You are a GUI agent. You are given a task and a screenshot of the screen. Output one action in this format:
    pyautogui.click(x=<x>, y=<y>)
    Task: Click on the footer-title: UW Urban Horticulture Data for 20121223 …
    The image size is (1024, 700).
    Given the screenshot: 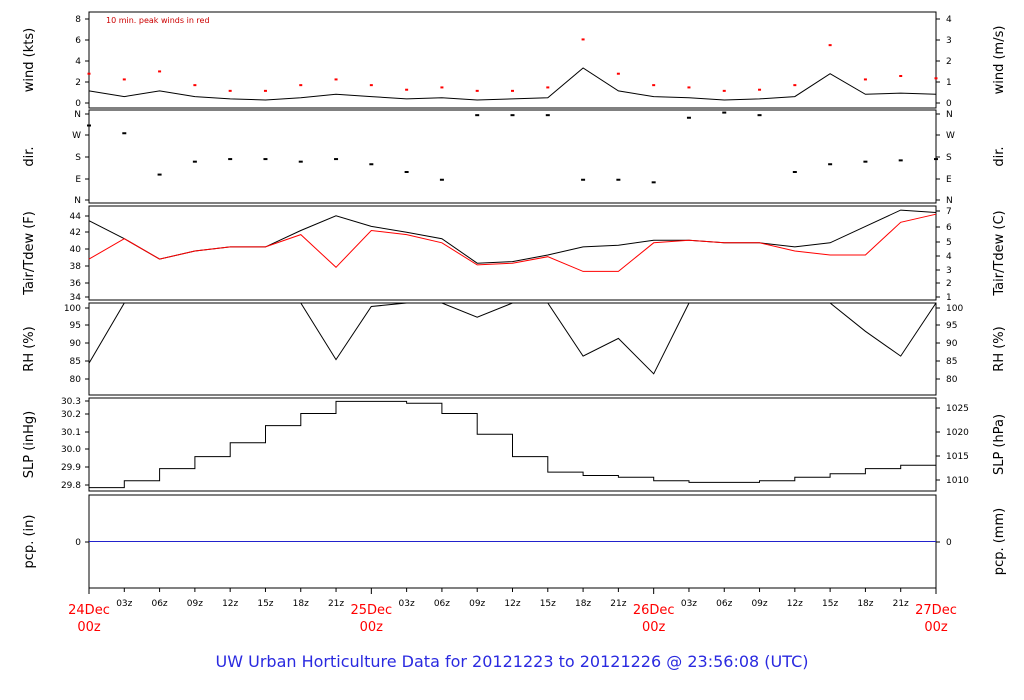 What is the action you would take?
    pyautogui.click(x=512, y=661)
    